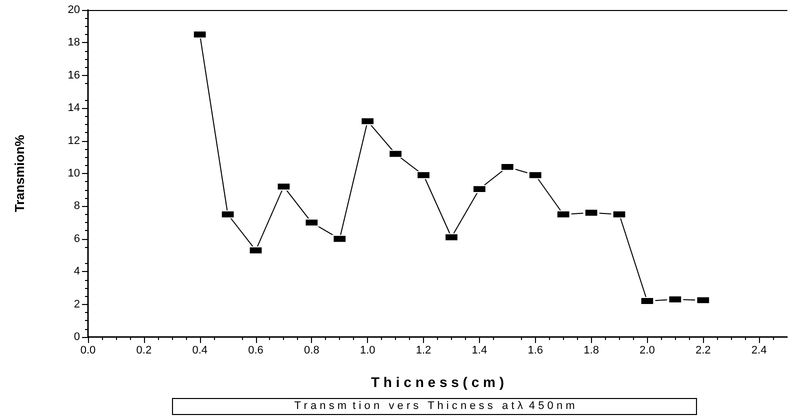 The height and width of the screenshot is (419, 793). I want to click on y-tick-label: 2, so click(77, 304).